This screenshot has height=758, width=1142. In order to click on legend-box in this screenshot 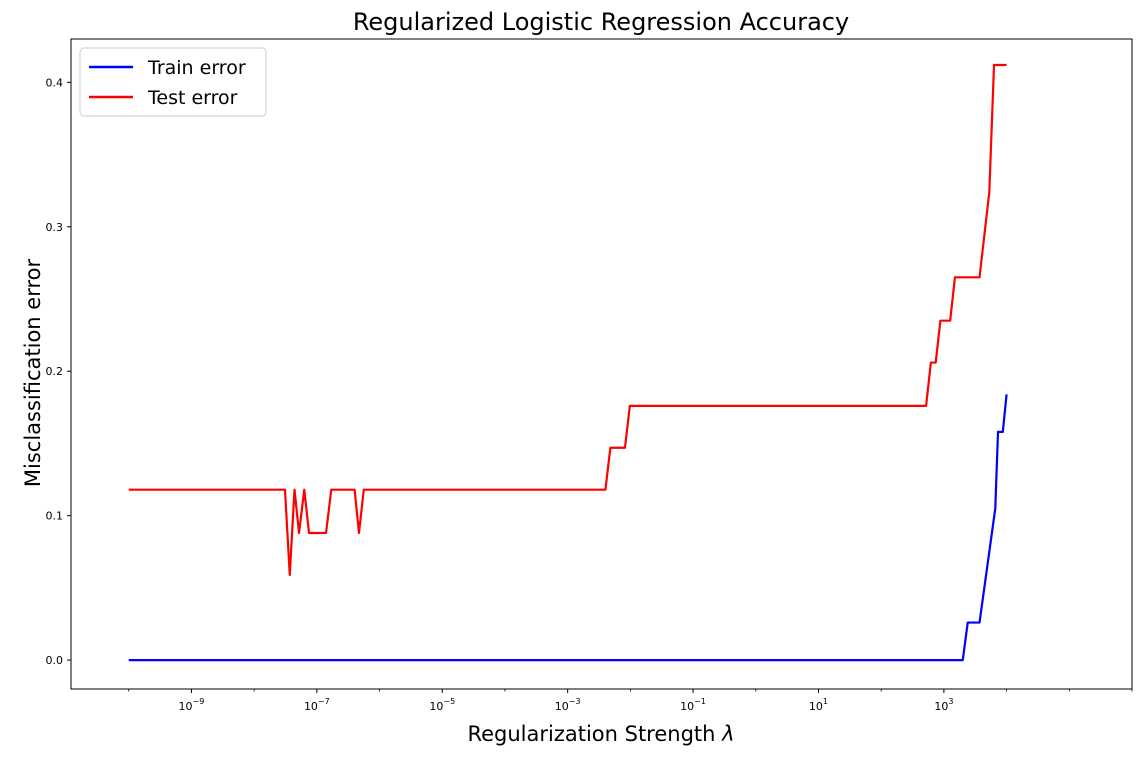, I will do `click(173, 82)`.